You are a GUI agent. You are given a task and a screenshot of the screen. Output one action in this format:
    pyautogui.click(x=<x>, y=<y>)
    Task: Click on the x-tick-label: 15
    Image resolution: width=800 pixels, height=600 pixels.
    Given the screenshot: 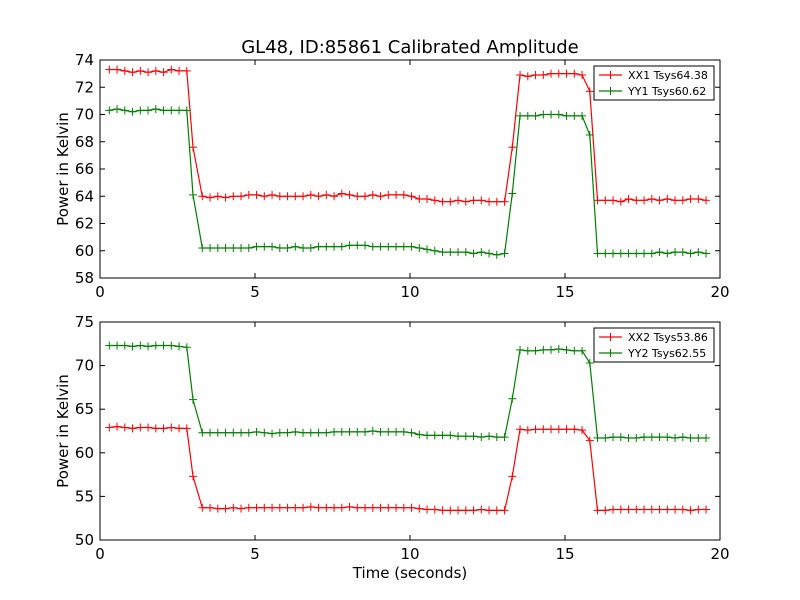 What is the action you would take?
    pyautogui.click(x=564, y=292)
    